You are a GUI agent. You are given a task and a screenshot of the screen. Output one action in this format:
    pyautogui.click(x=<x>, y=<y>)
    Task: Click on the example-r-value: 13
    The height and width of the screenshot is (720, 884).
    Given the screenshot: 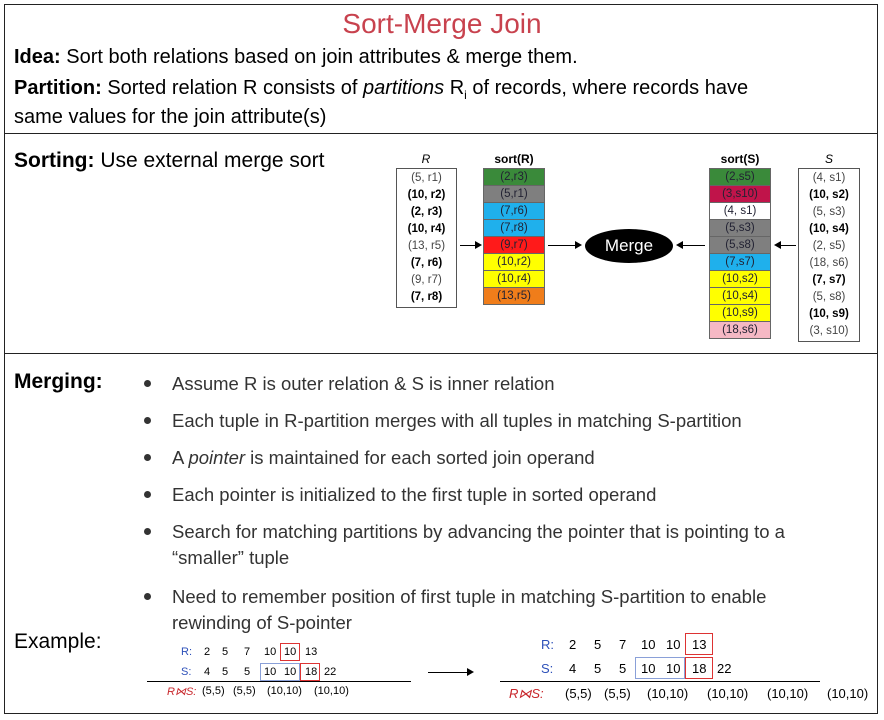 What is the action you would take?
    pyautogui.click(x=311, y=652)
    